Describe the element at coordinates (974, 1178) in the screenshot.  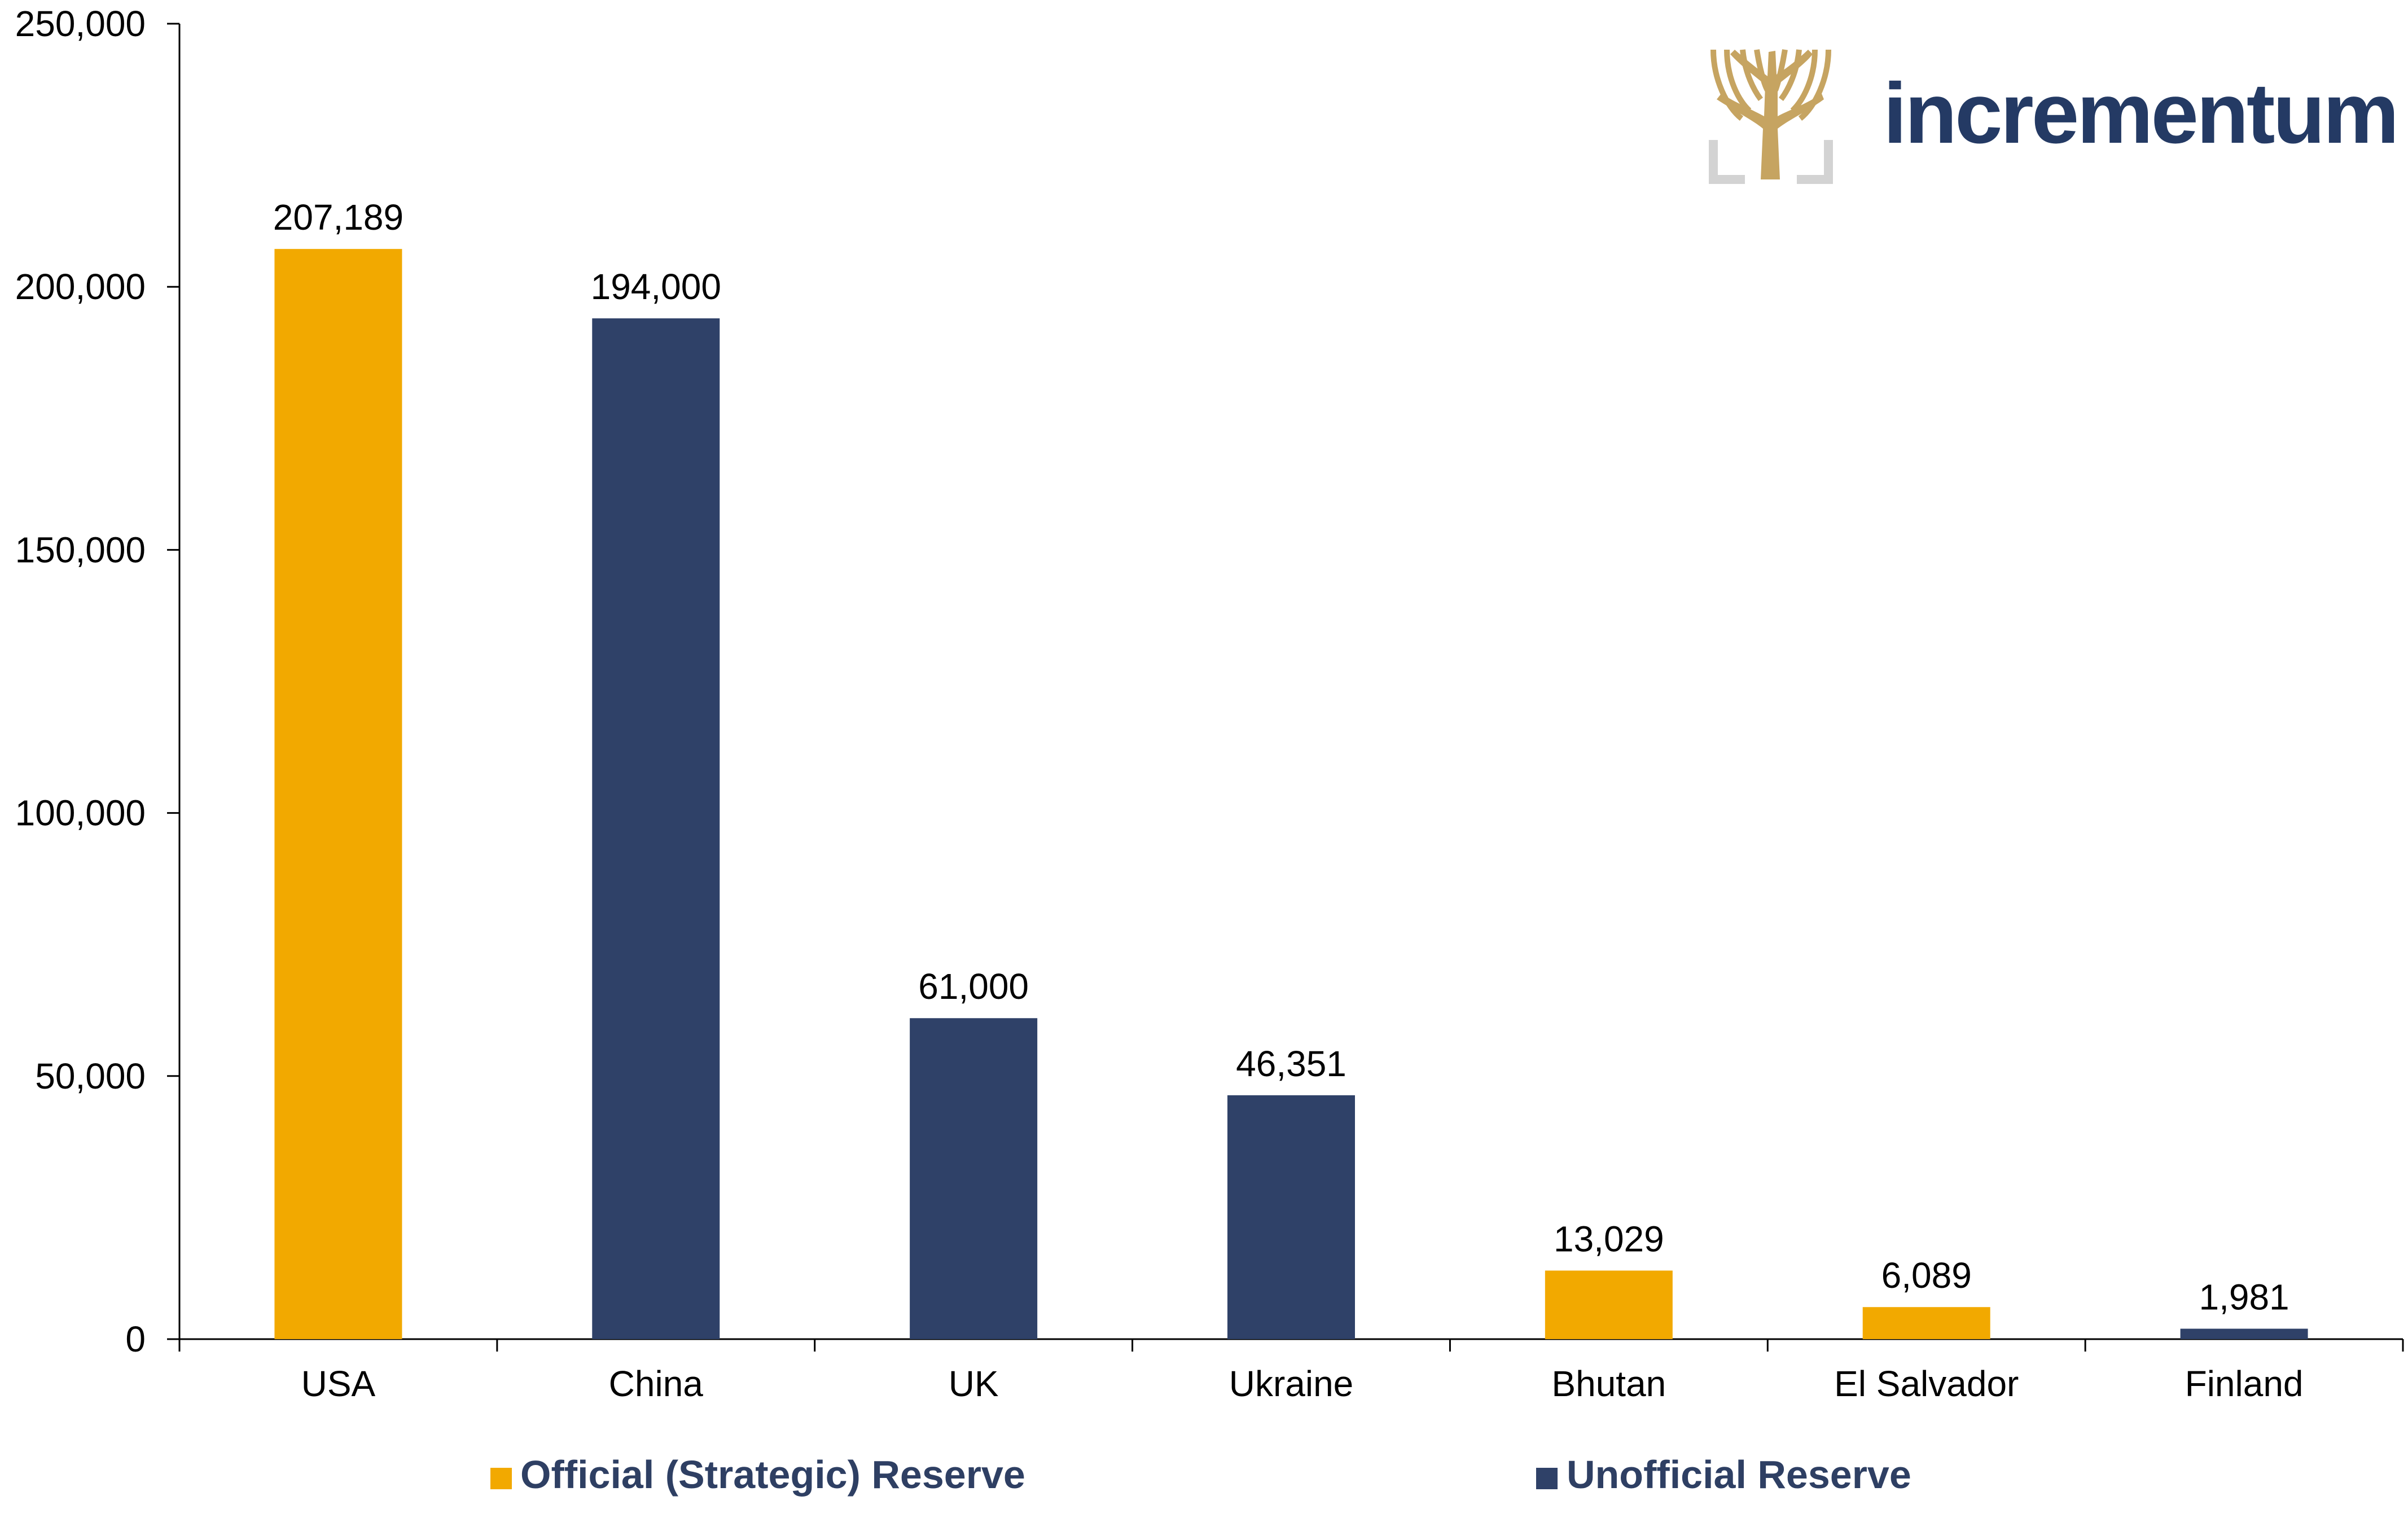
I see `bar-uk` at that location.